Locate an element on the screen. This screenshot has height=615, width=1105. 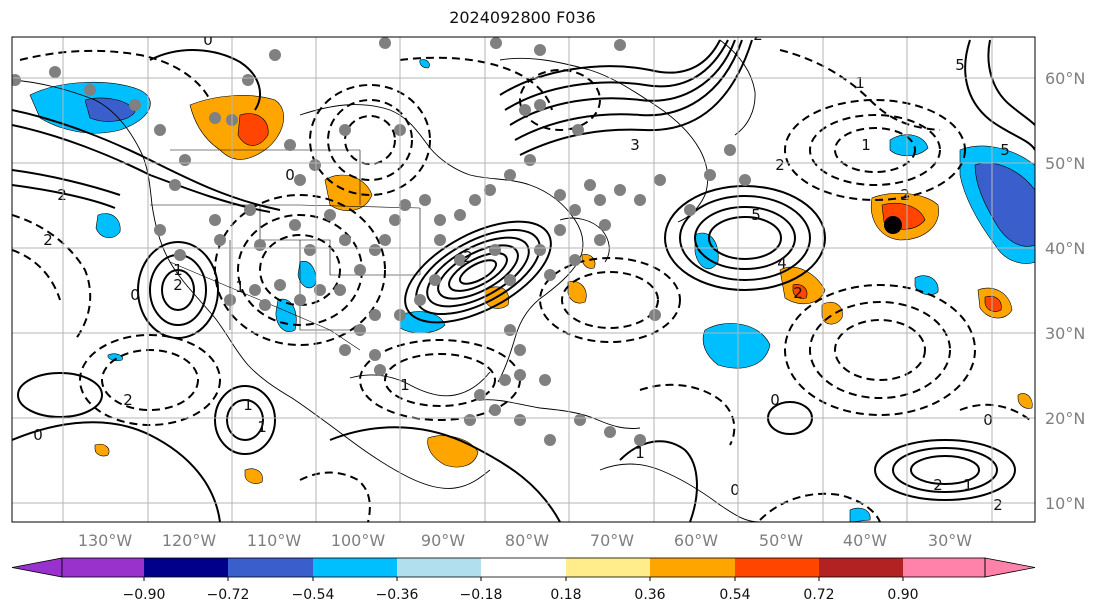
lat-tick-label: 50°N is located at coordinates (1065, 163).